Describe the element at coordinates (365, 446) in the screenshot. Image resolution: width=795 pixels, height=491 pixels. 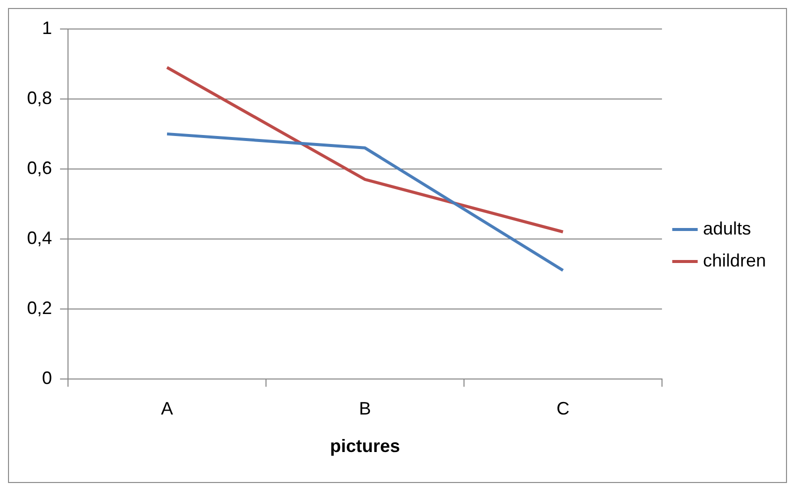
I see `x-axis-title: pictures` at that location.